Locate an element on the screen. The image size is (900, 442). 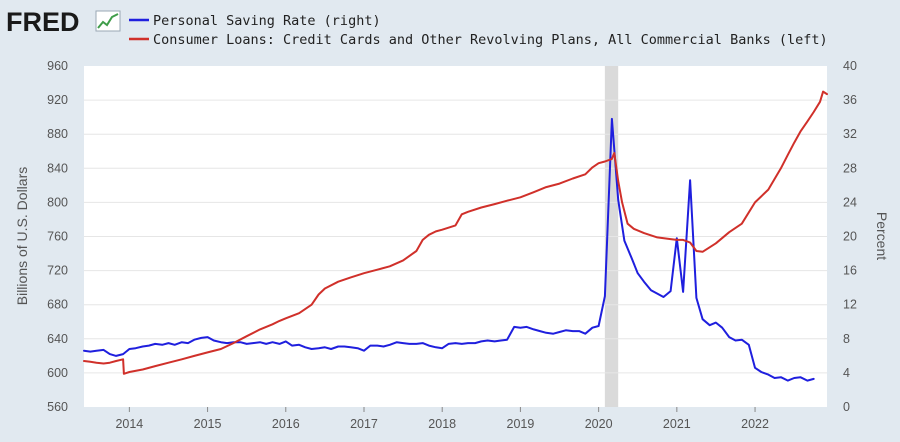
right-tick-label: 12 is located at coordinates (850, 305).